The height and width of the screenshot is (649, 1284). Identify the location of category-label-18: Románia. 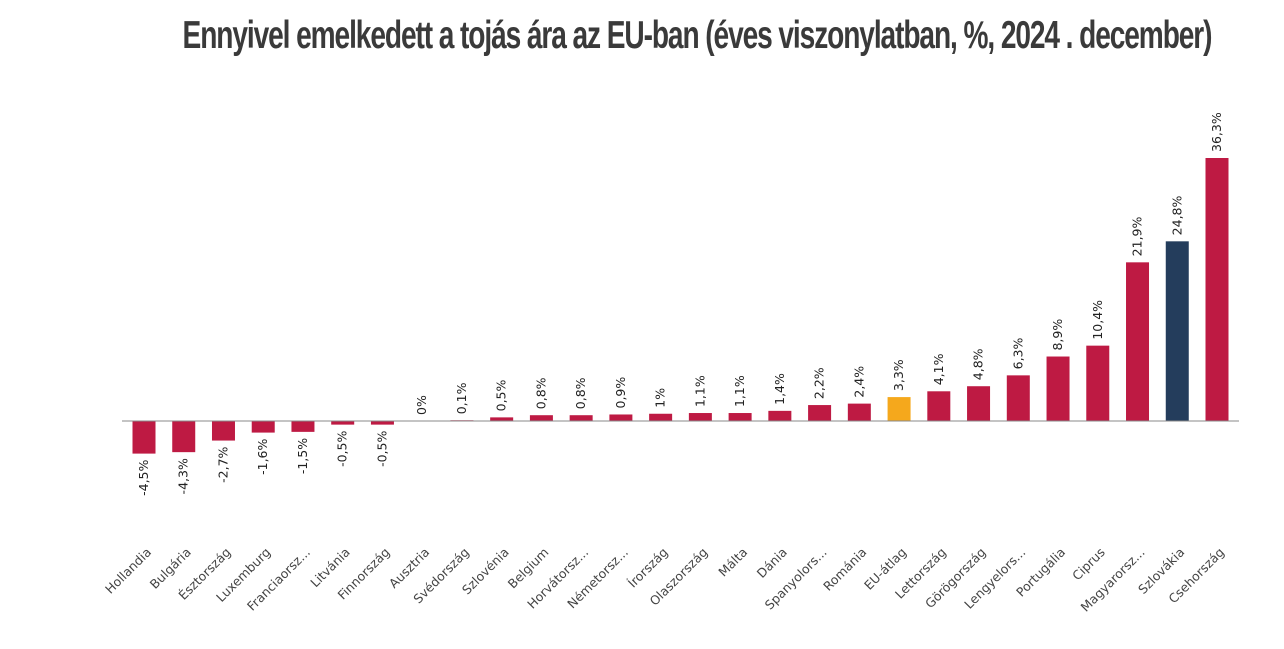
(844, 569).